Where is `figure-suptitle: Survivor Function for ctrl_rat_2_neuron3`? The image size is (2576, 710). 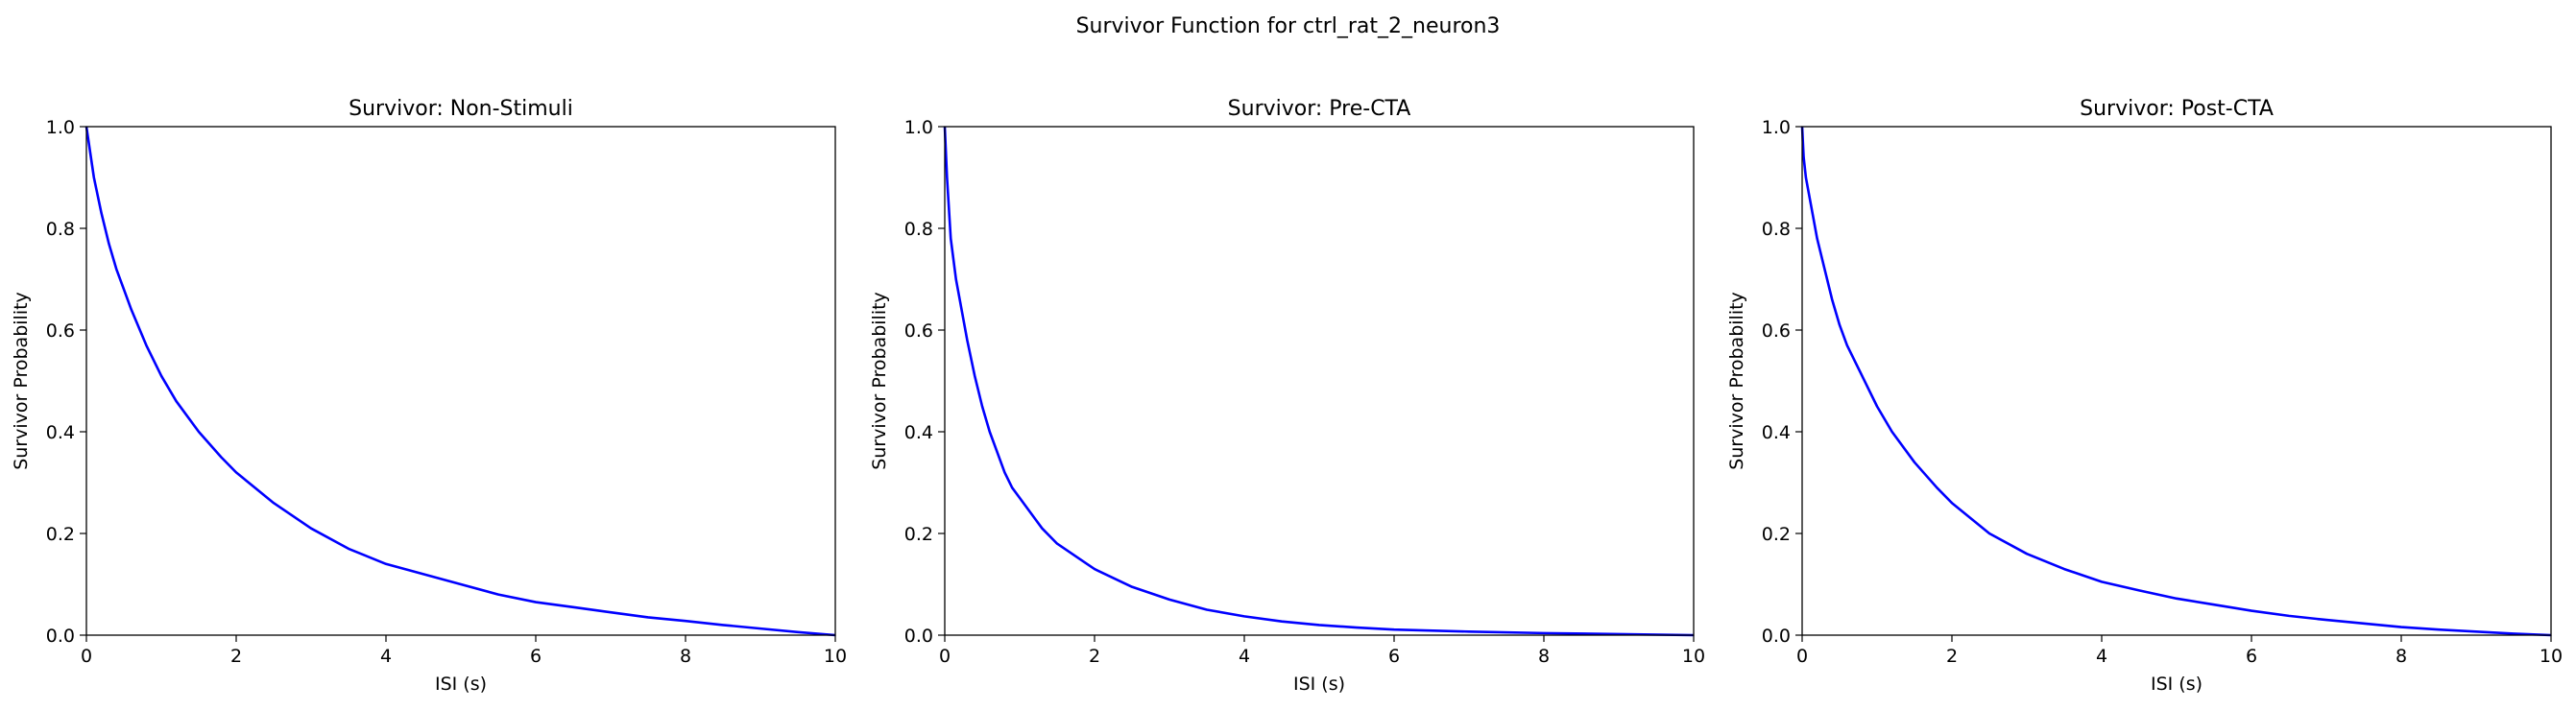 figure-suptitle: Survivor Function for ctrl_rat_2_neuron3 is located at coordinates (1288, 26).